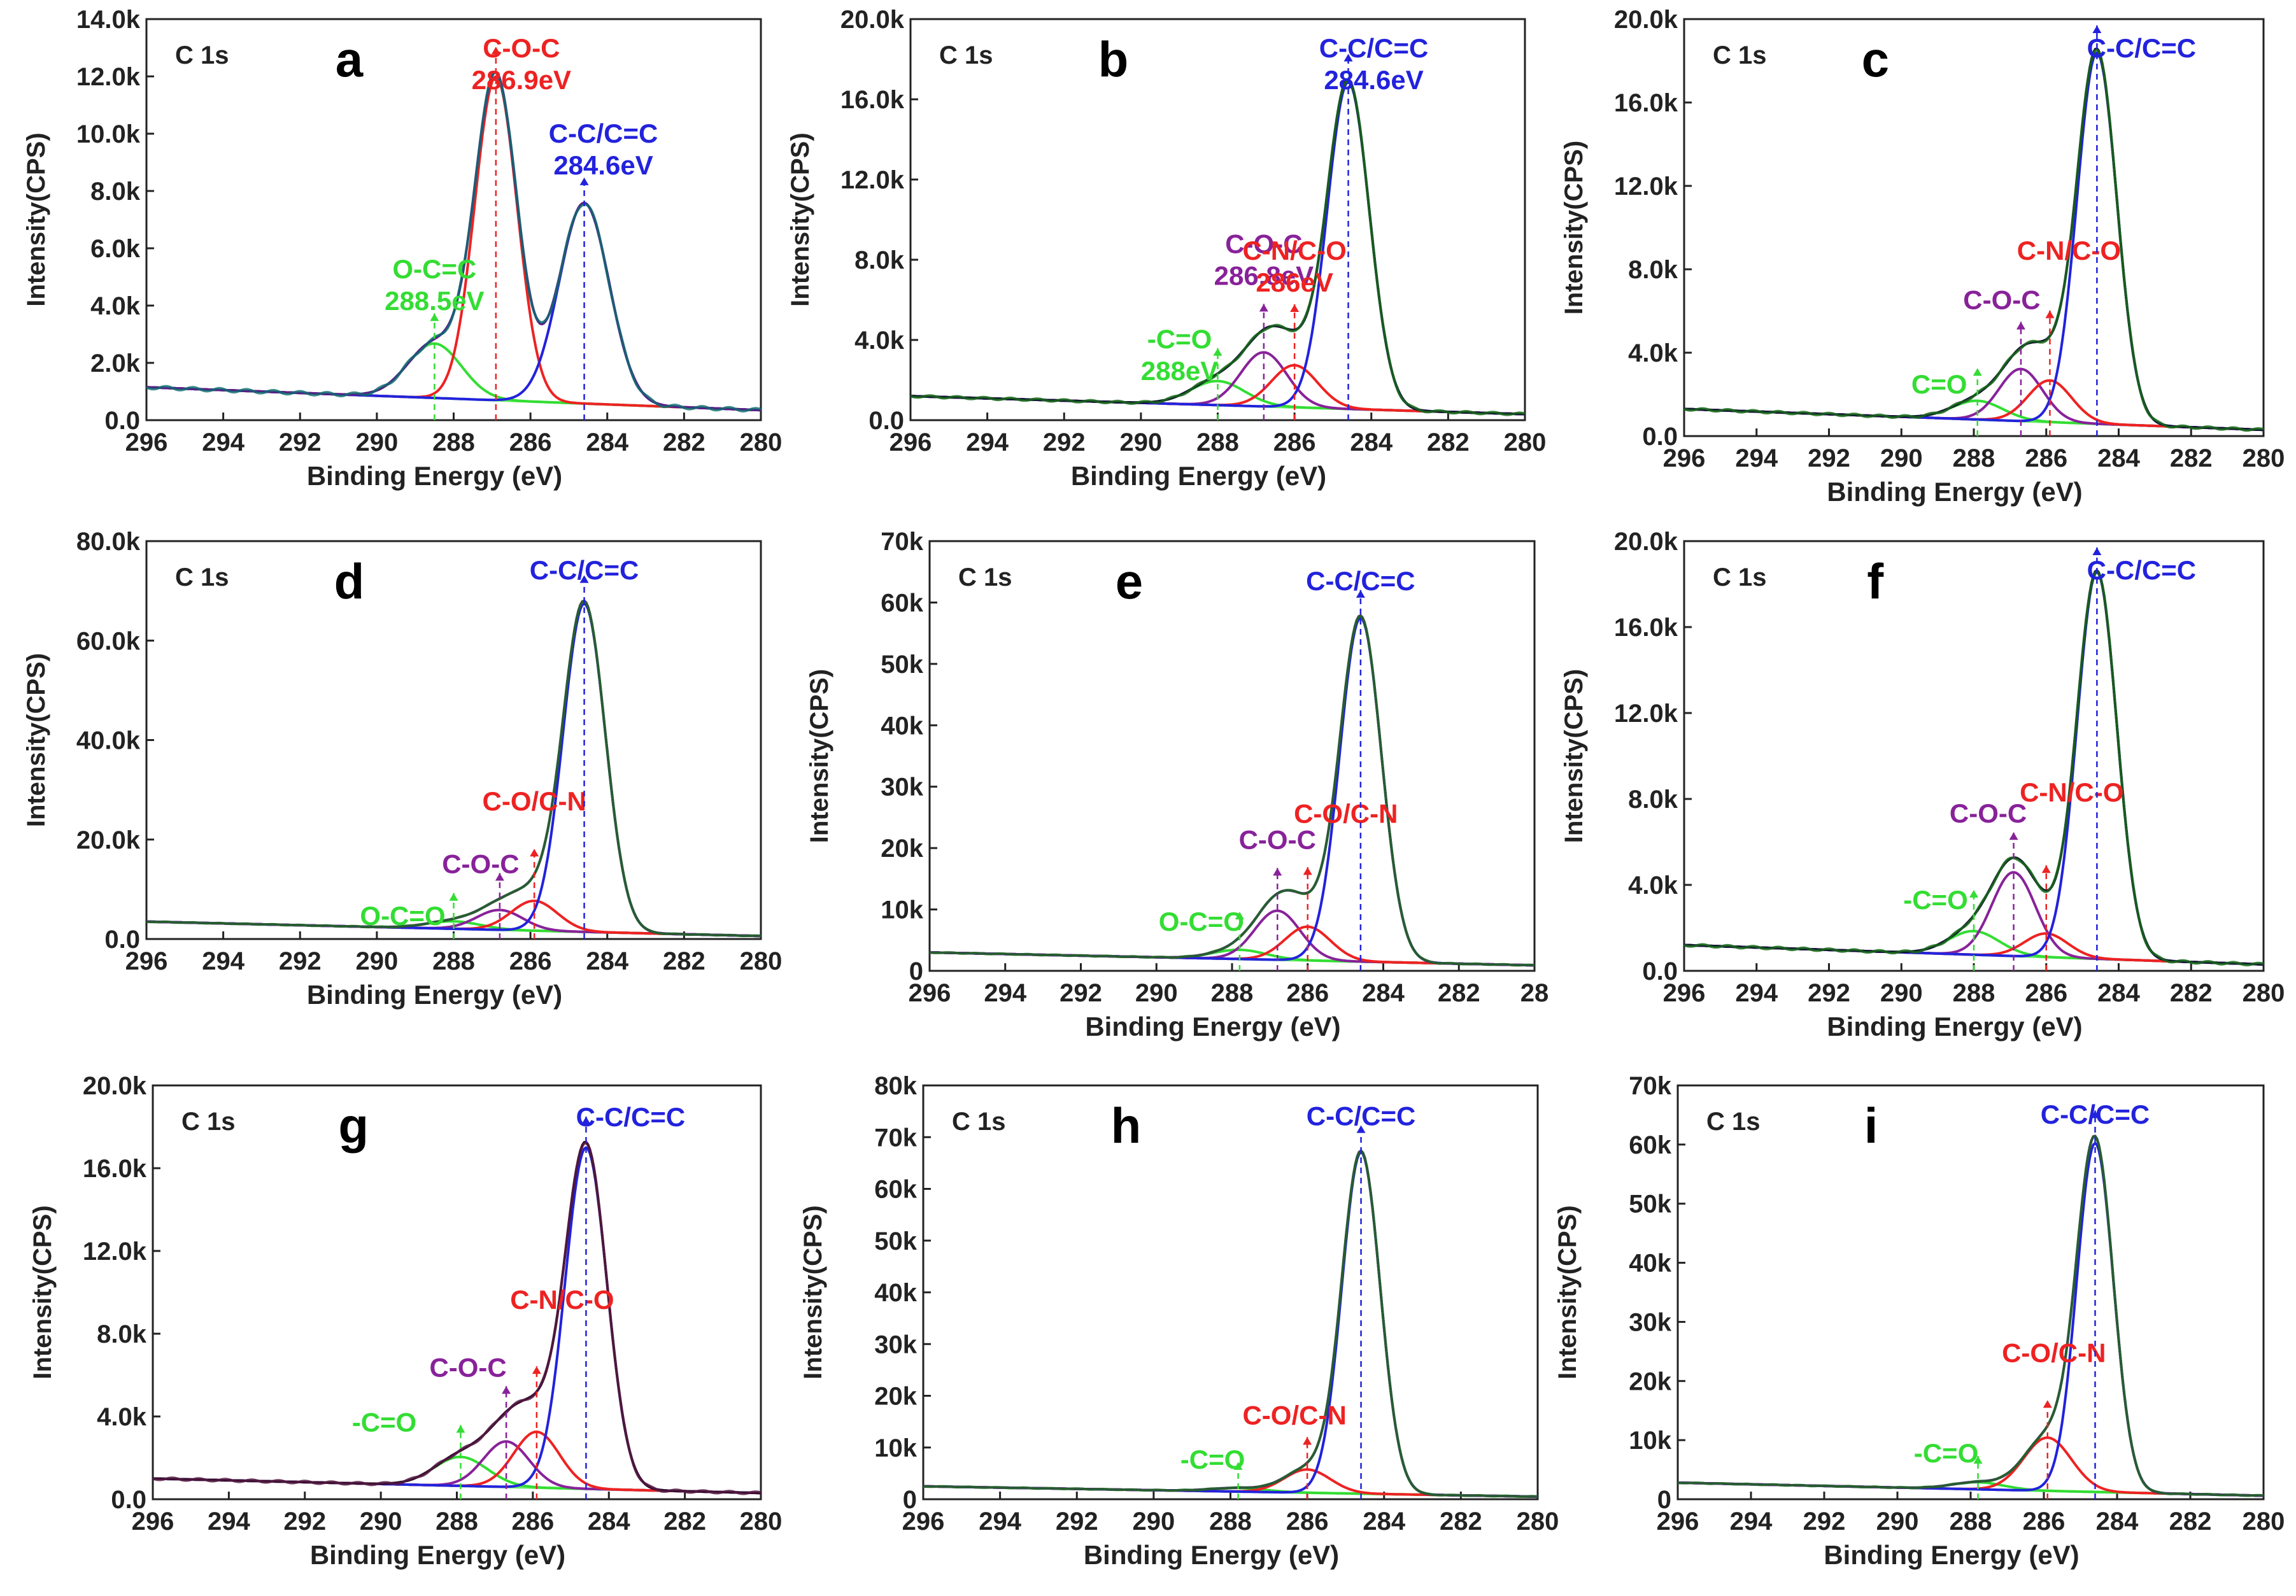 This screenshot has height=1596, width=2296. Describe the element at coordinates (108, 741) in the screenshot. I see `y-tick-label: 40.0k` at that location.